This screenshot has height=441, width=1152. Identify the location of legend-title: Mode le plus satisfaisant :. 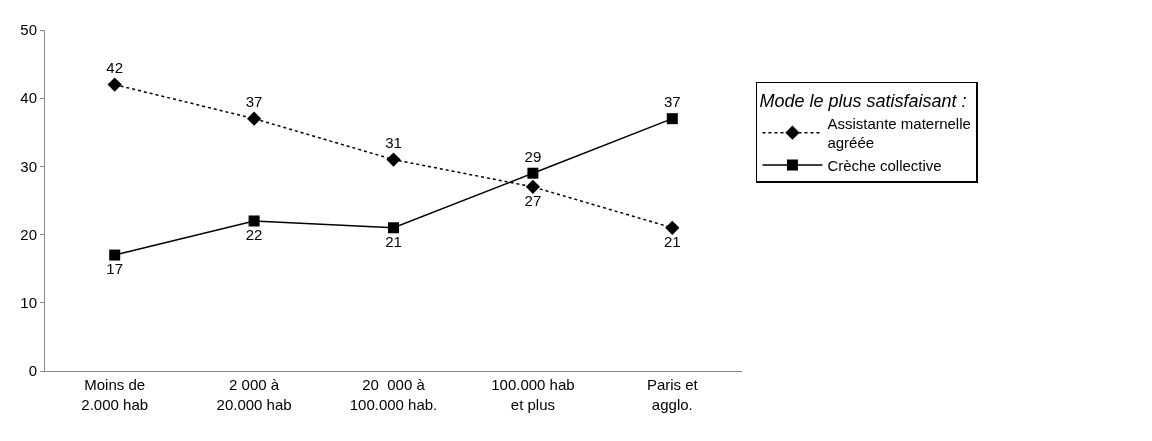
(863, 100).